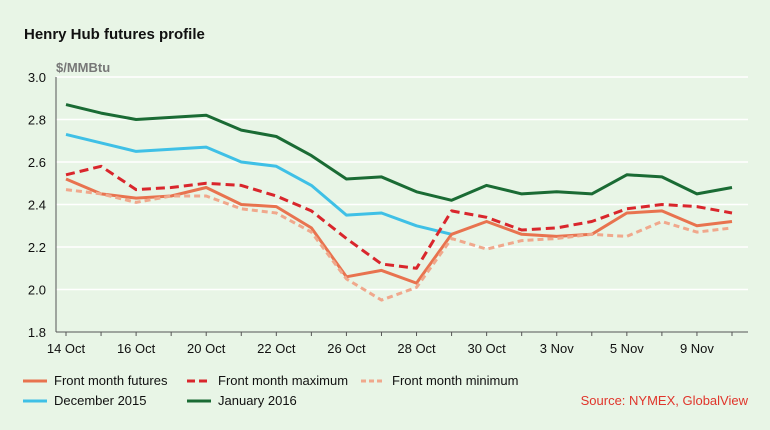 This screenshot has width=770, height=430. I want to click on y-tick-label: 2.6, so click(37, 162).